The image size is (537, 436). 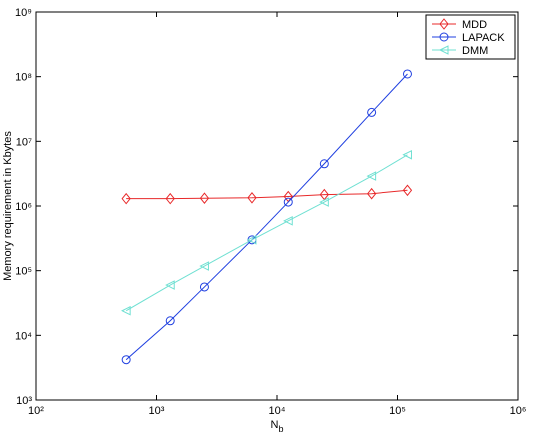 I want to click on legend-label: DMM, so click(x=475, y=51).